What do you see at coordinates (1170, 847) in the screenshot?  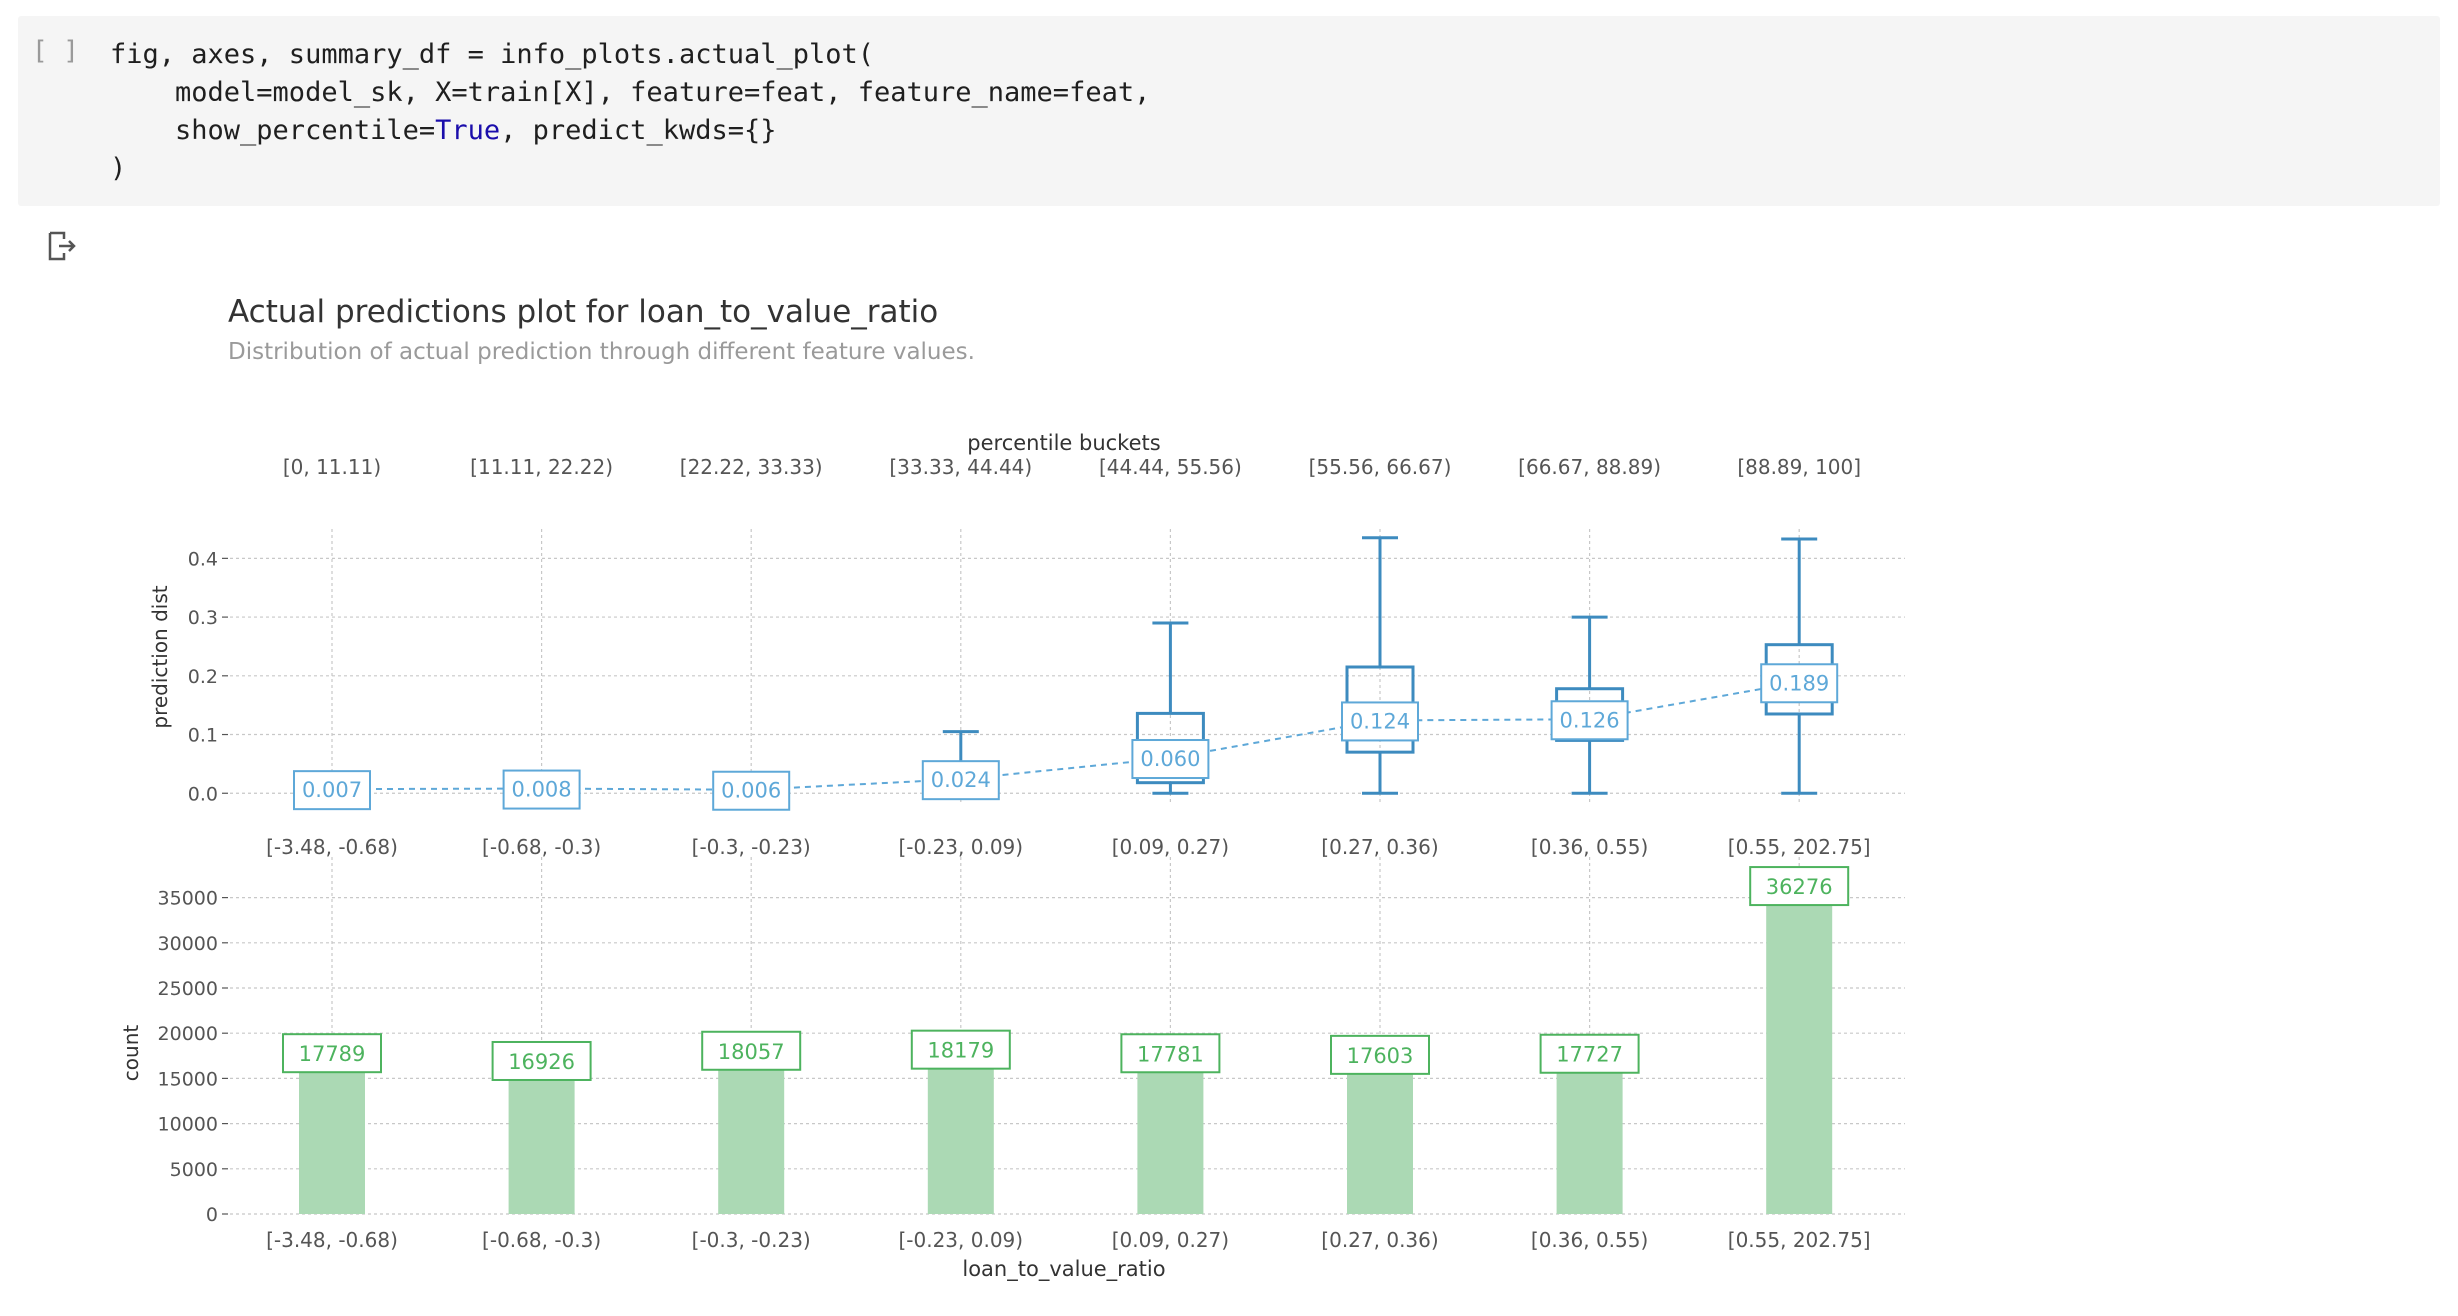 I see `box-x-tick-label: [0.09, 0.27)` at bounding box center [1170, 847].